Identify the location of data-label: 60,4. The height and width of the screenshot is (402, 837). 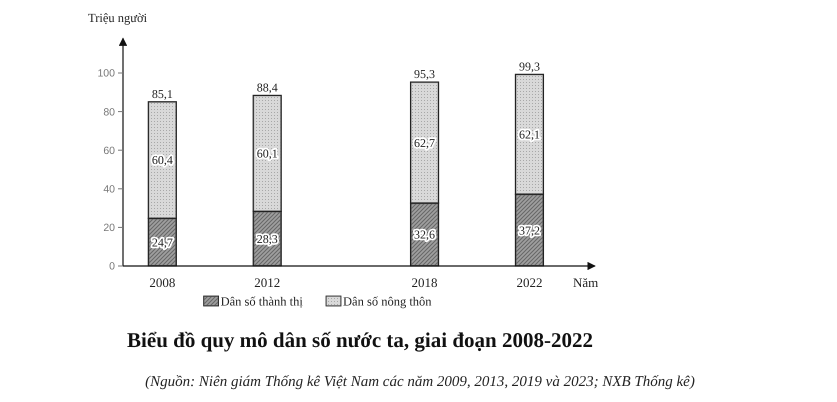
(162, 160).